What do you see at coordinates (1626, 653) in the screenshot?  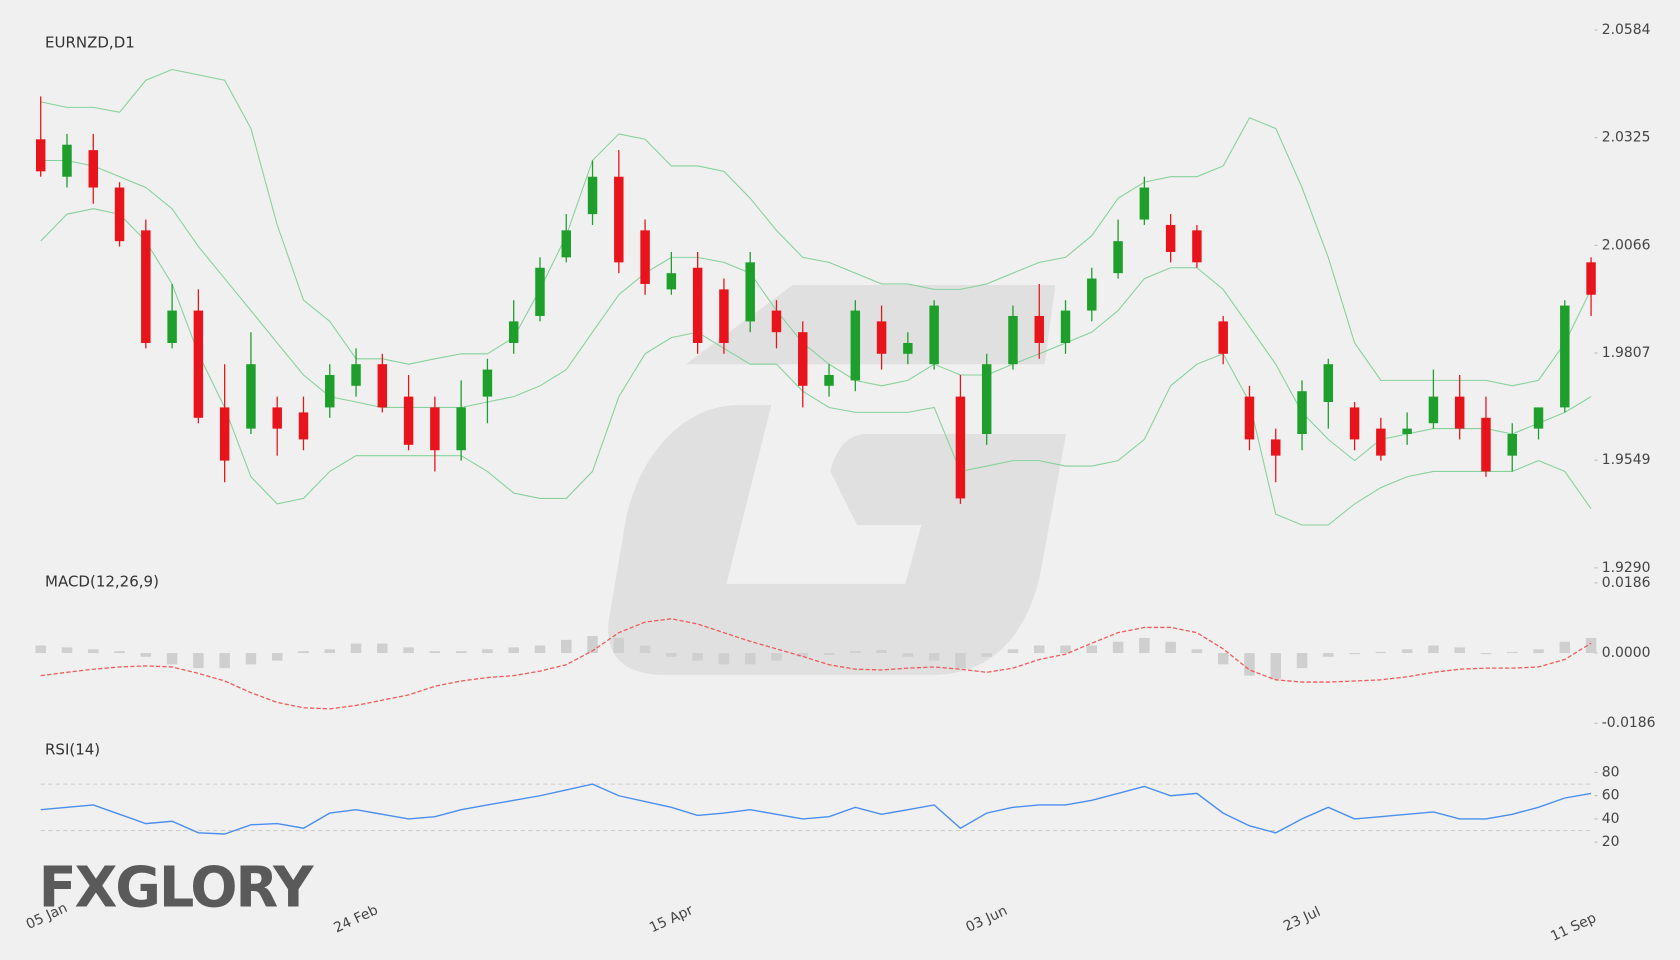 I see `y-tick-label: 0.0000` at bounding box center [1626, 653].